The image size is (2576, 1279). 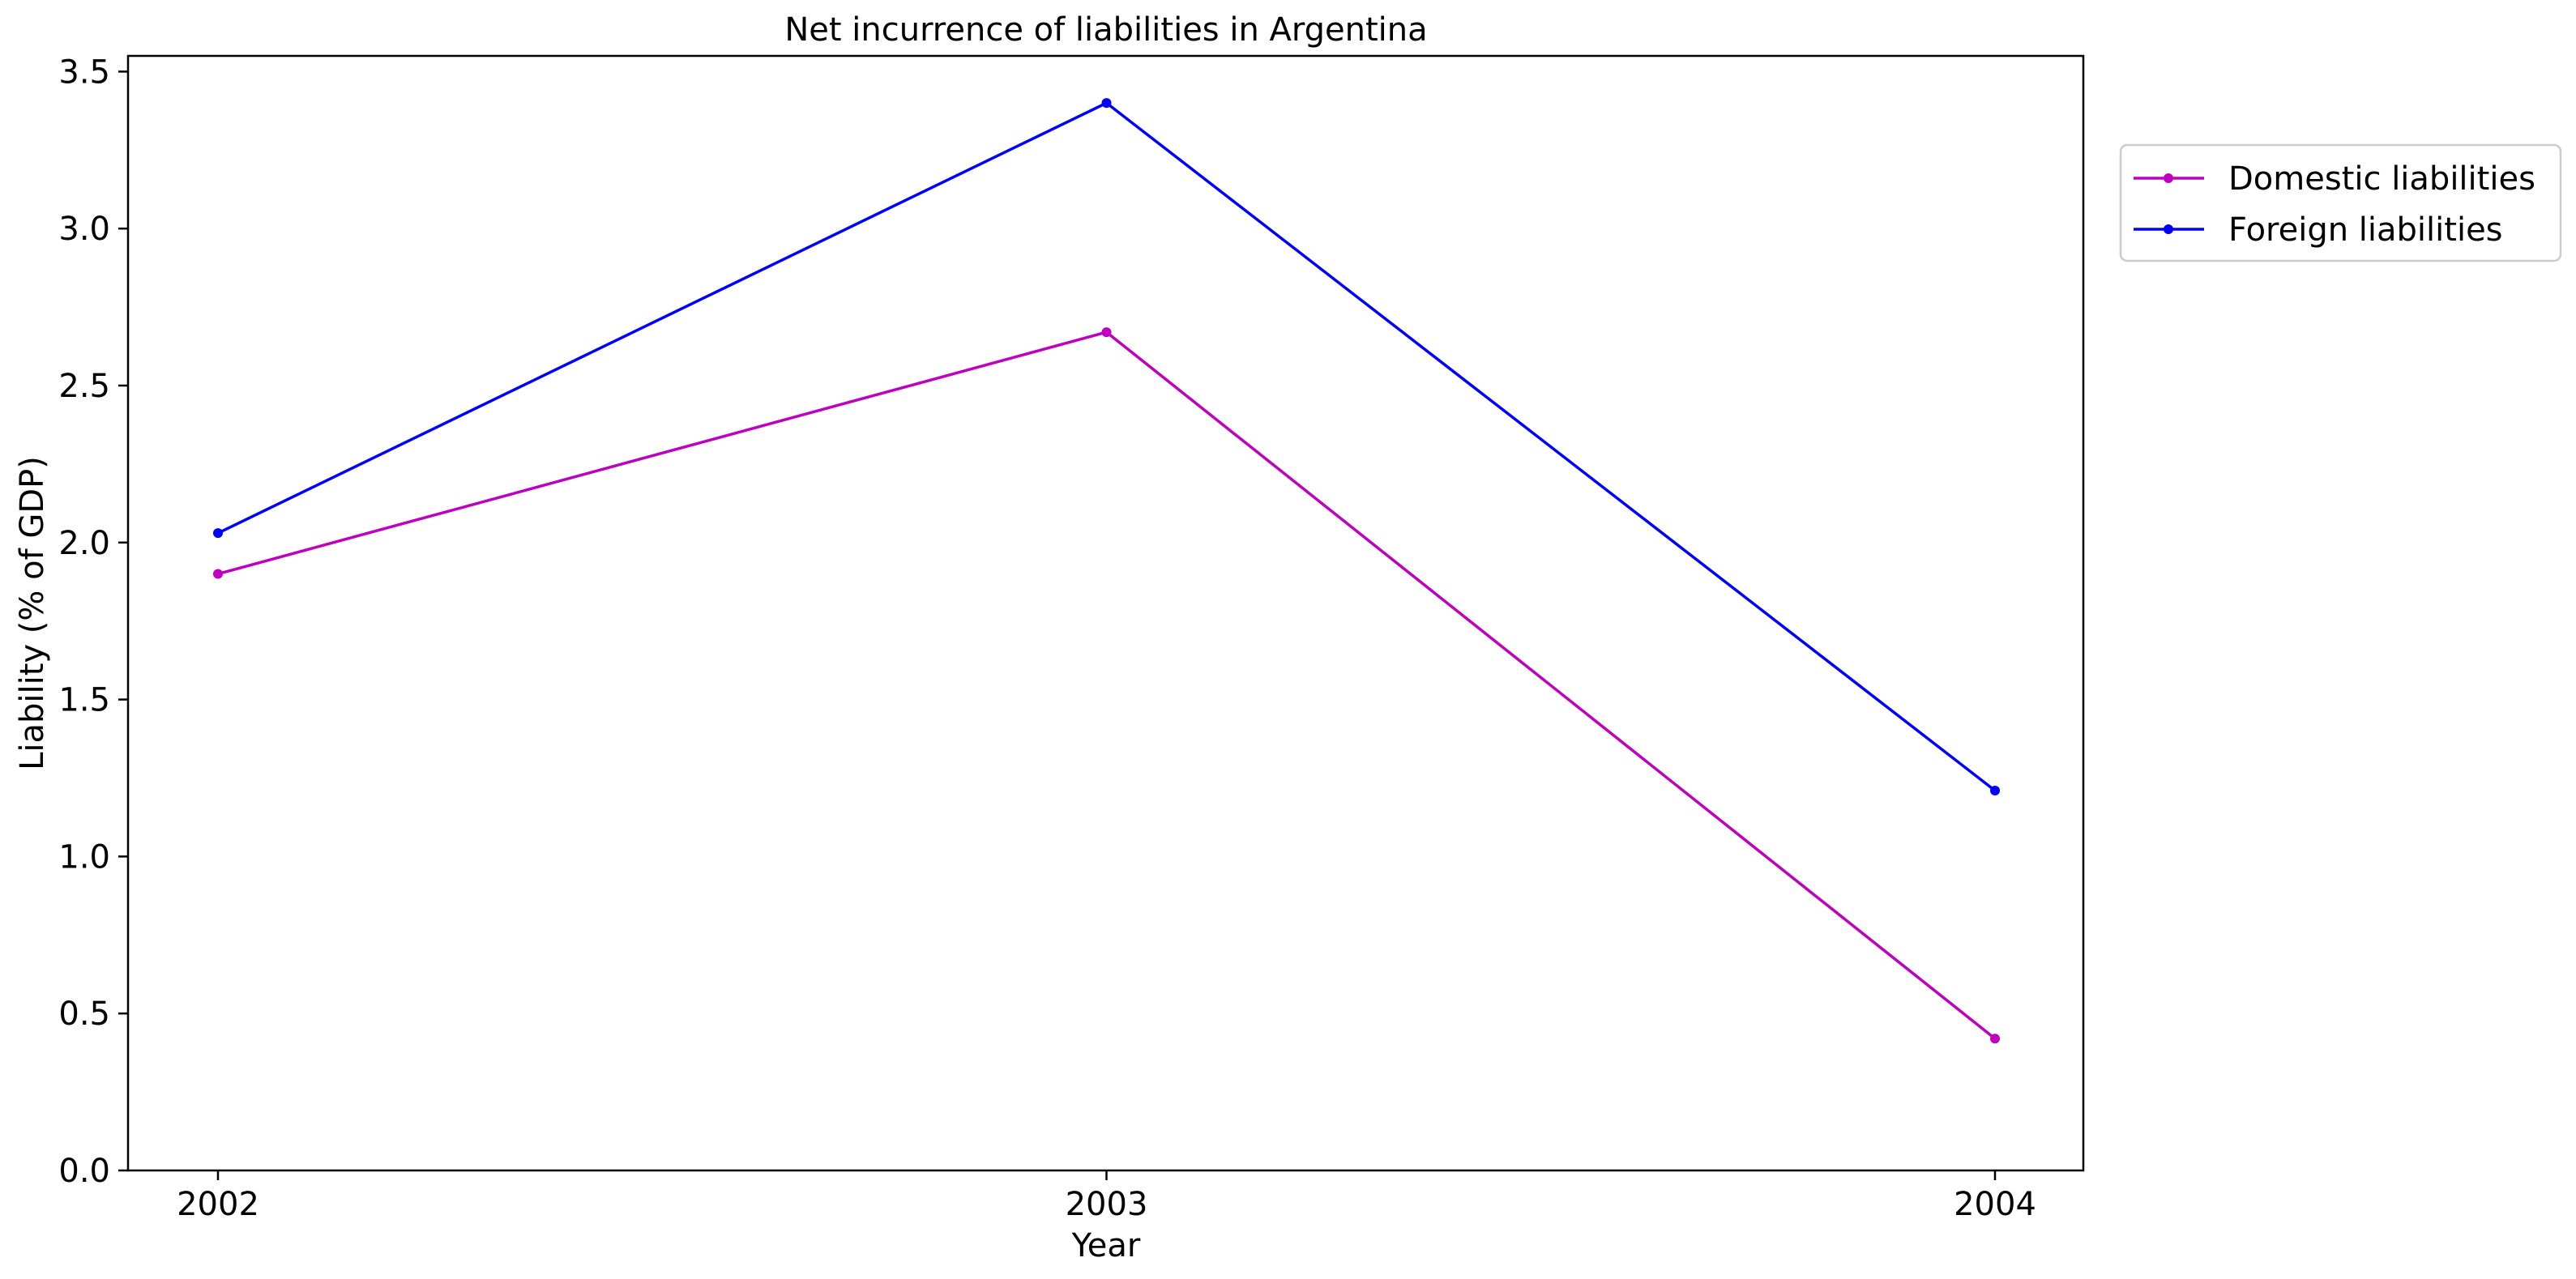 I want to click on legend: Domestic liabilities Foreign liabilities, so click(x=2340, y=202).